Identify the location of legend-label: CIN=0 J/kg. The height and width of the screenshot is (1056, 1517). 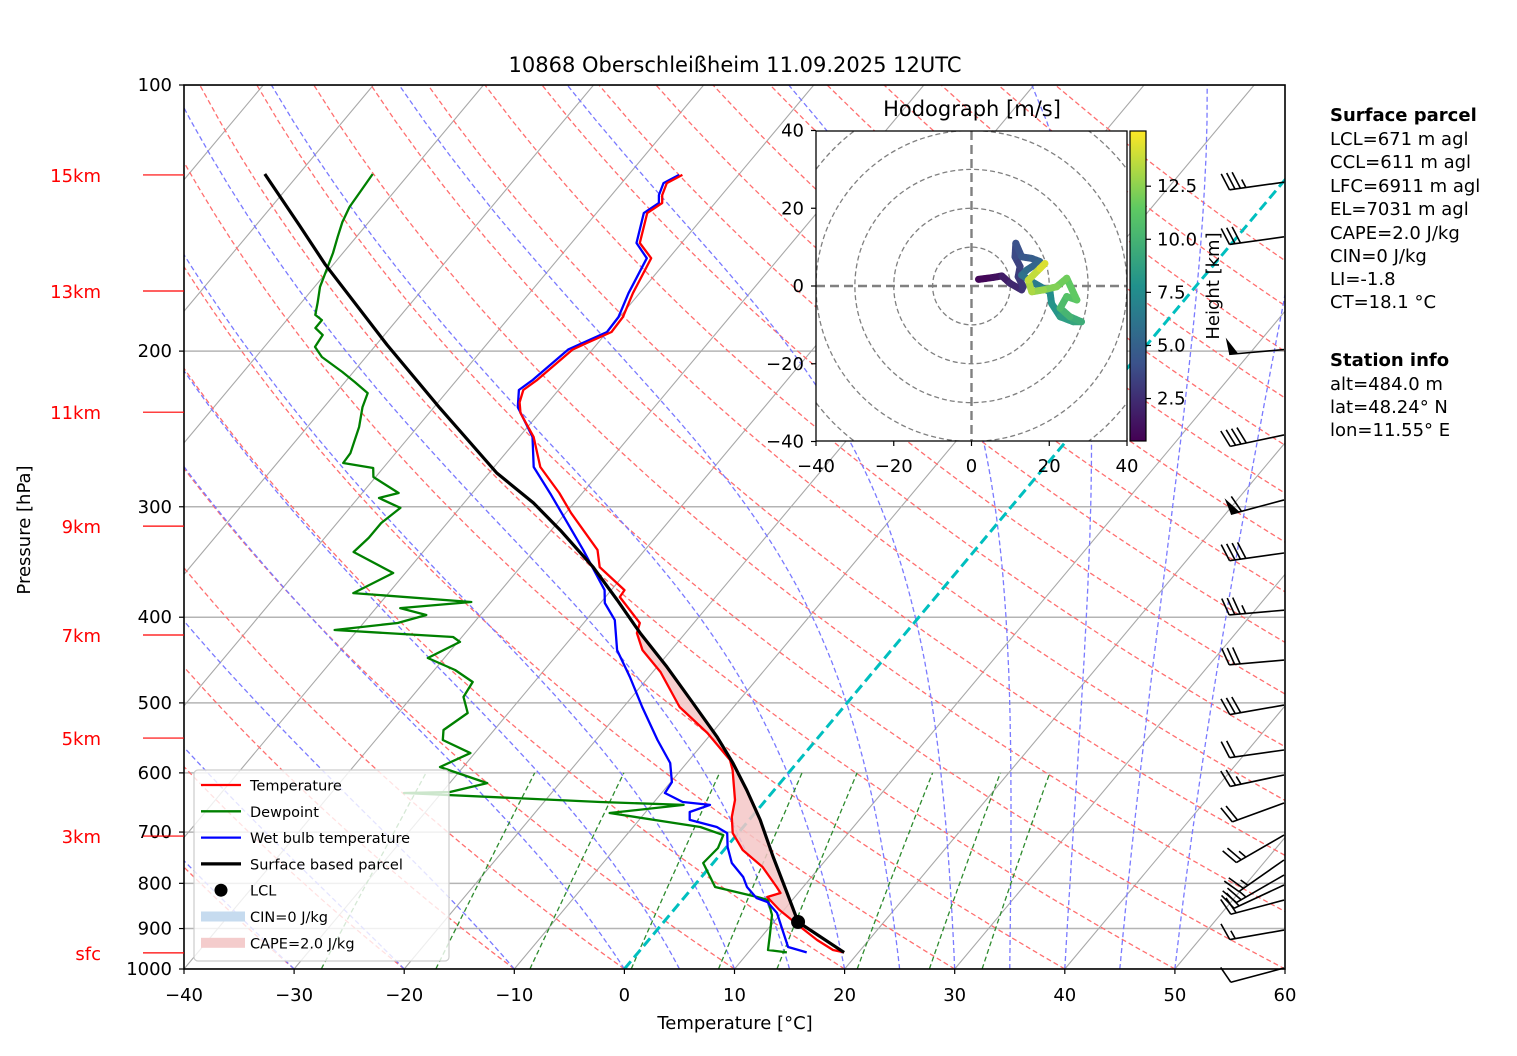
(289, 918).